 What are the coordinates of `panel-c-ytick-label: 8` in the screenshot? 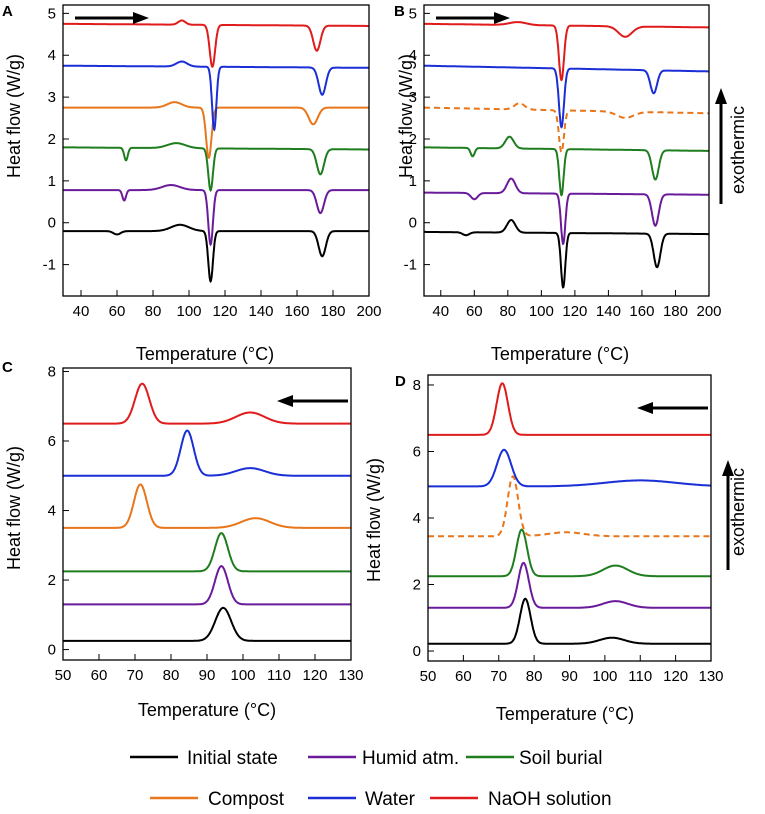 It's located at (52, 371).